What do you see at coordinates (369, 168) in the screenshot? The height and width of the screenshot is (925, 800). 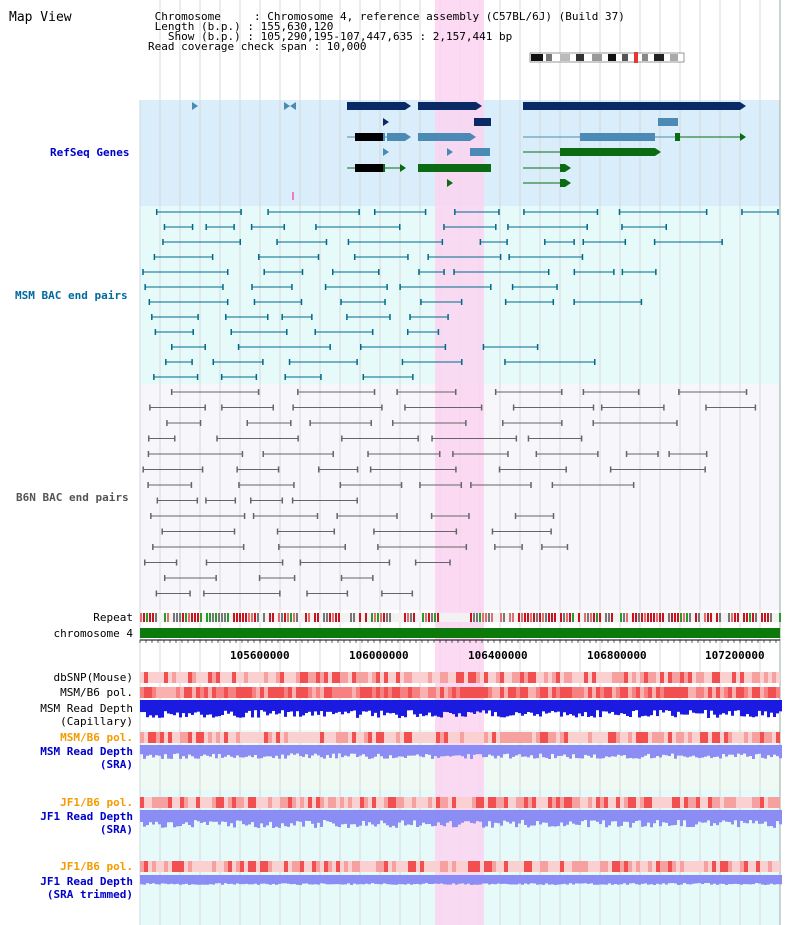 I see `exon` at bounding box center [369, 168].